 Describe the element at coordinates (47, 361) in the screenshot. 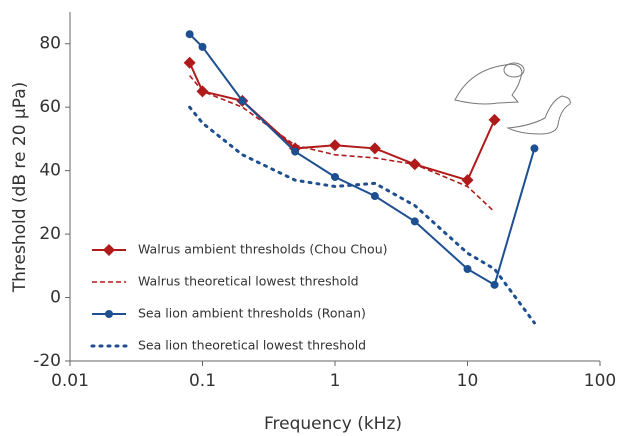

I see `y-tick-label: -20` at that location.